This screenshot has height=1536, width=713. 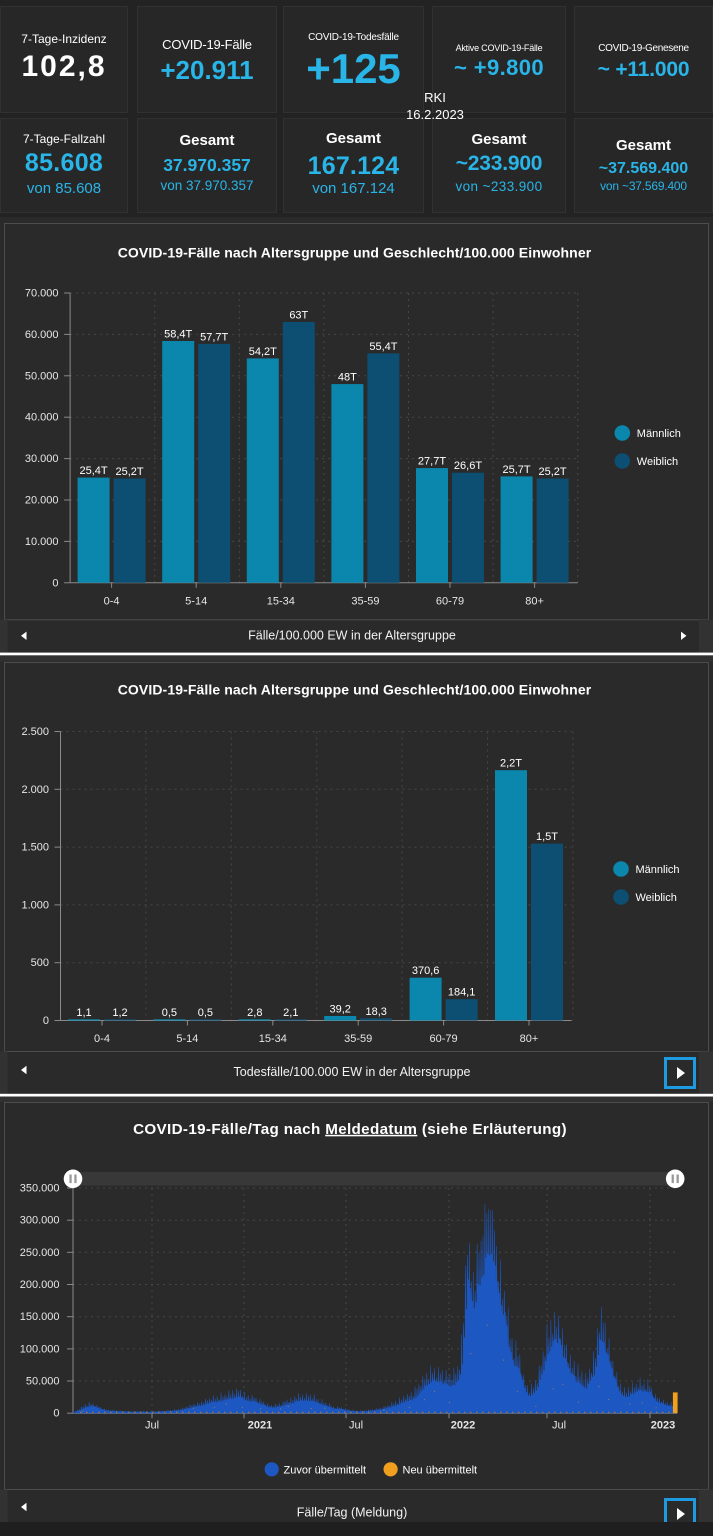 What do you see at coordinates (352, 1513) in the screenshot?
I see `svg-text: Fälle/Tag (Meldung)` at bounding box center [352, 1513].